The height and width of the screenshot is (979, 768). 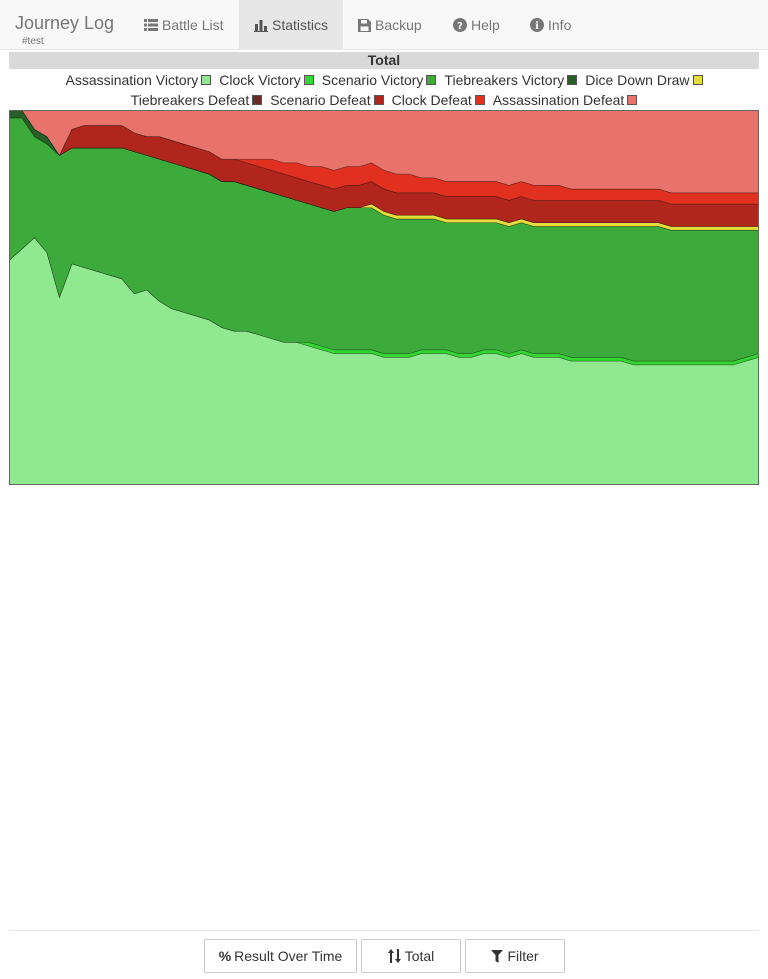 I want to click on chart-title: Total, so click(x=384, y=60).